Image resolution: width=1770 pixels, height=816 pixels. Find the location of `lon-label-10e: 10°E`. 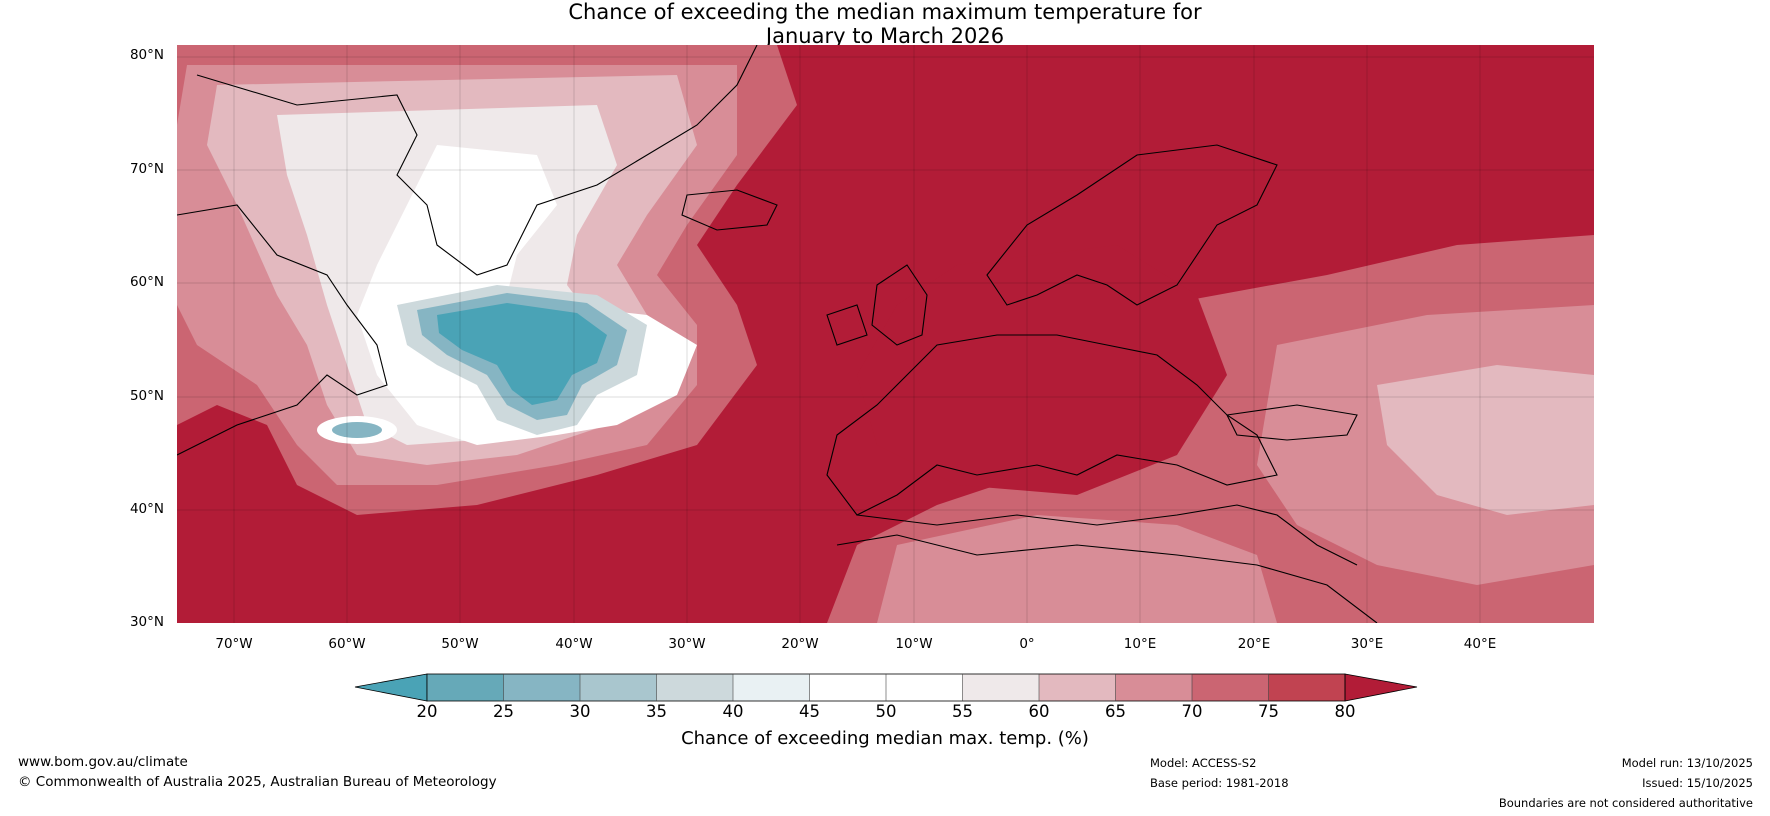

lon-label-10e: 10°E is located at coordinates (1140, 644).